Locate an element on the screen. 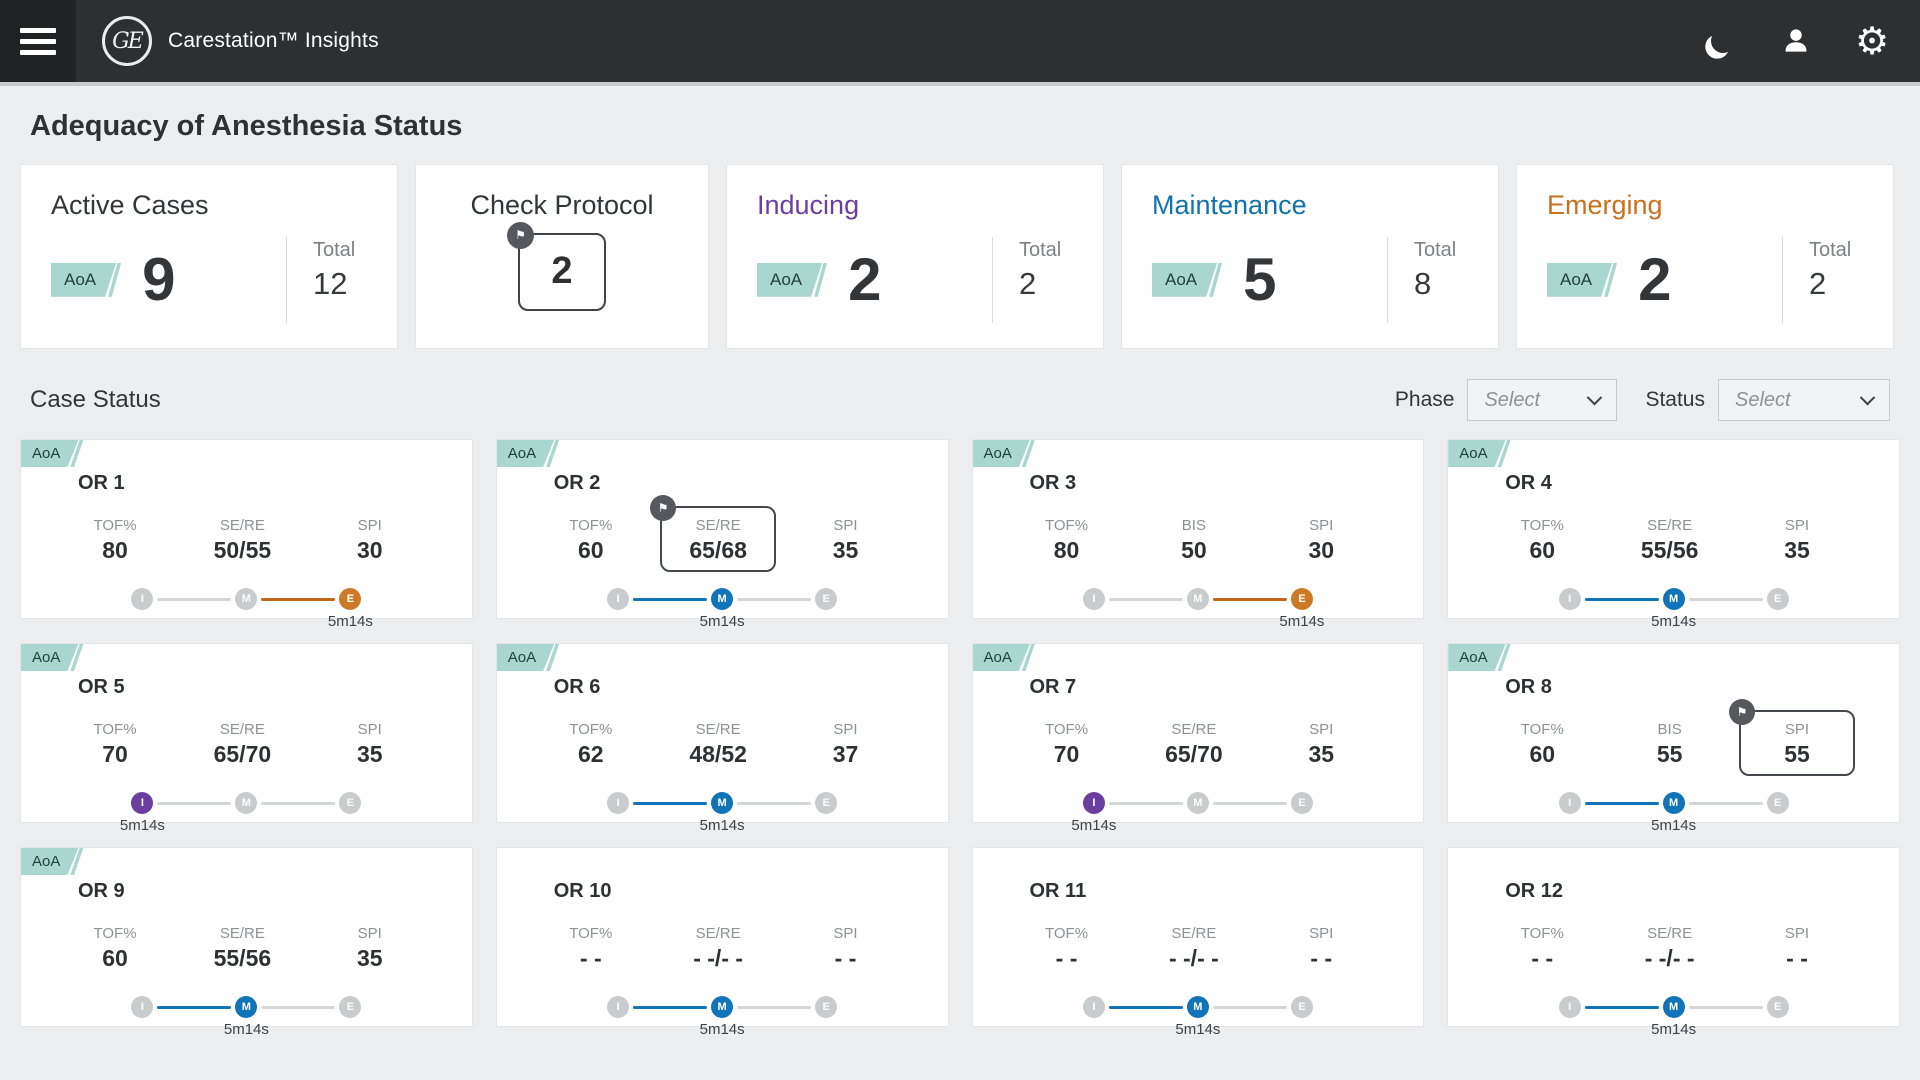 The width and height of the screenshot is (1920, 1080). or-card-or-6: AoA OR 6 TOF% 62 SE/RE 48/52 SPI 37 I M 5m14s E is located at coordinates (722, 738).